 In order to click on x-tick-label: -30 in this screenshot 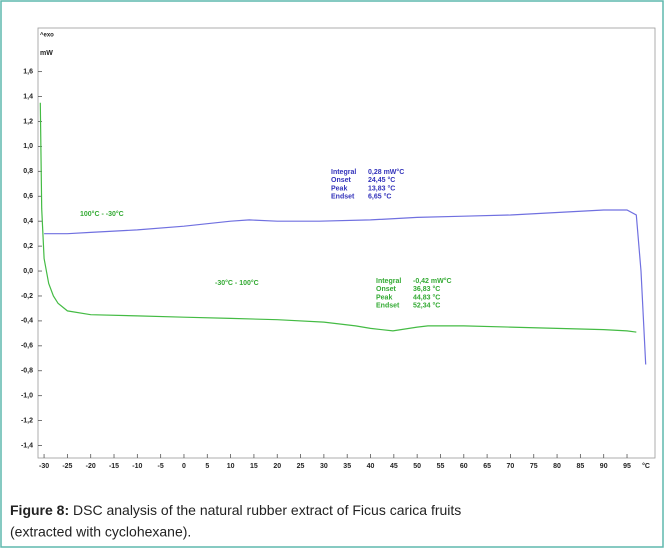, I will do `click(44, 466)`.